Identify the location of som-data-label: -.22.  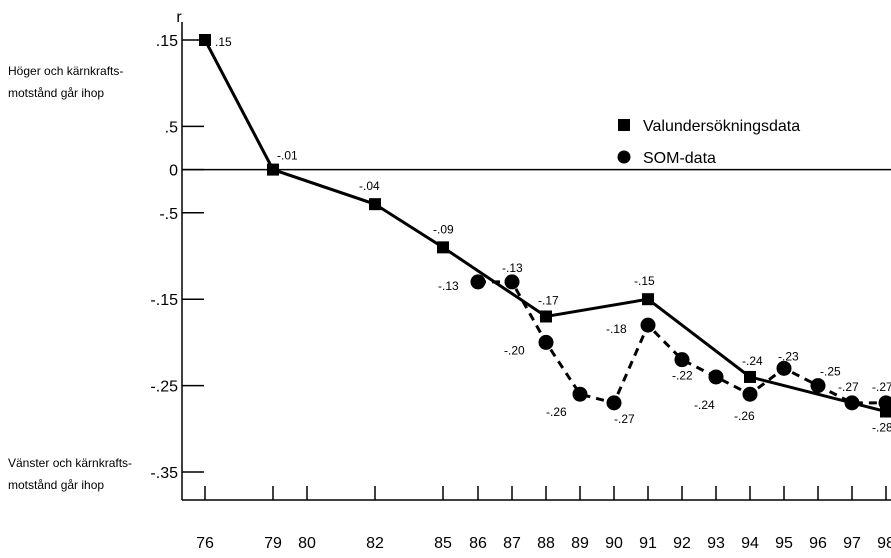
(682, 376).